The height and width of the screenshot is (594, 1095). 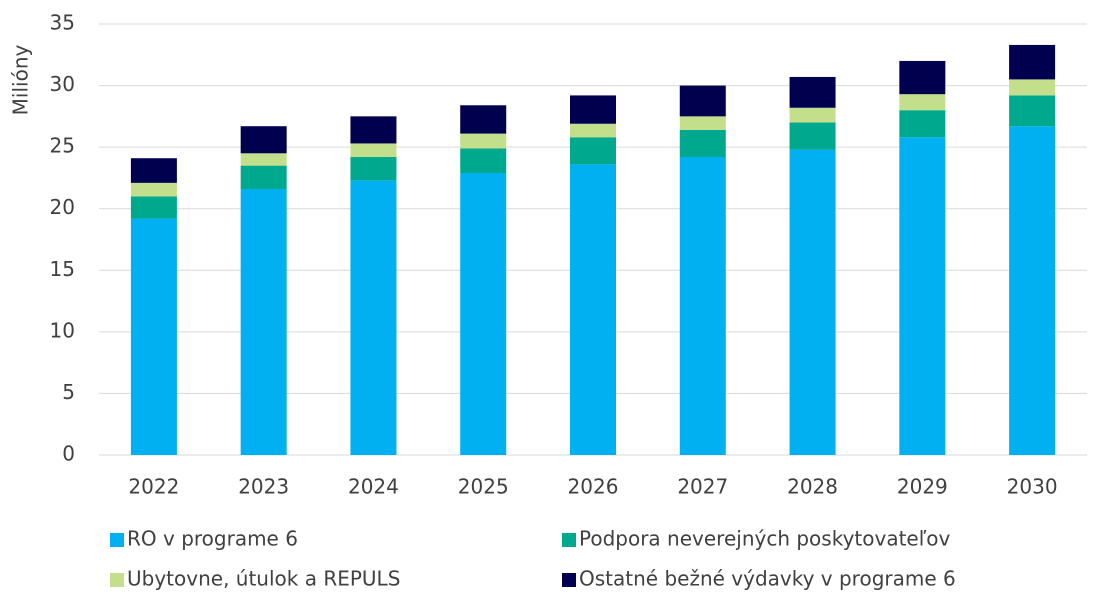 I want to click on legend-label: RO v programe 6, so click(x=212, y=539).